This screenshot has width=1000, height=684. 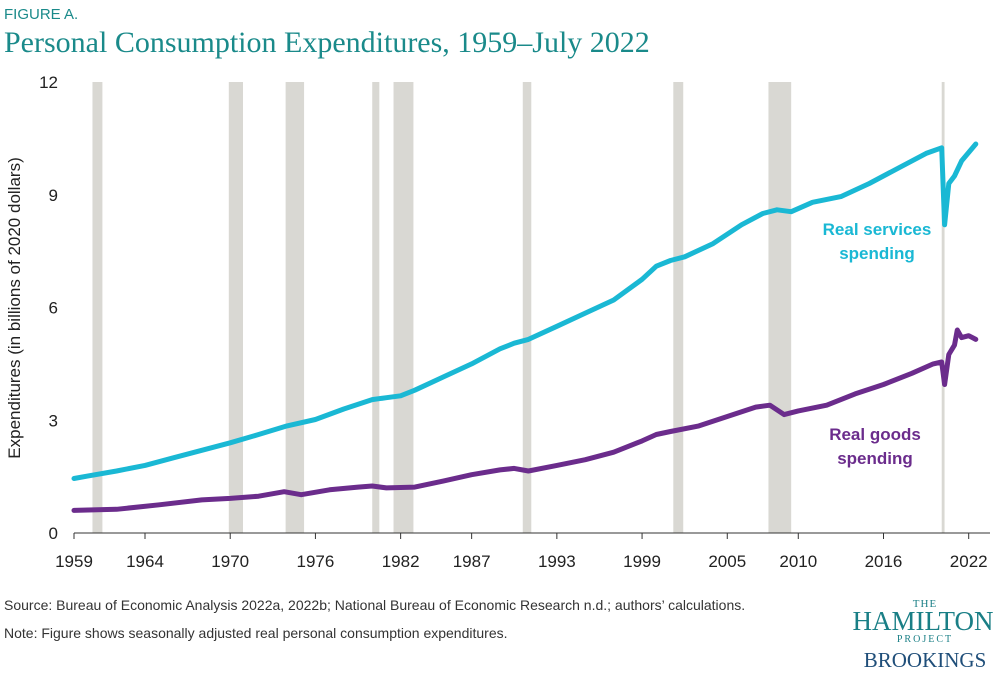 I want to click on series-label: Real services spending, so click(x=877, y=241).